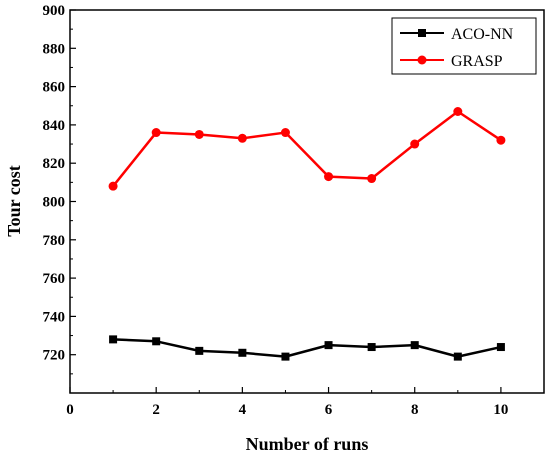 This screenshot has height=459, width=550. Describe the element at coordinates (54, 241) in the screenshot. I see `y-tick-label: 780` at that location.